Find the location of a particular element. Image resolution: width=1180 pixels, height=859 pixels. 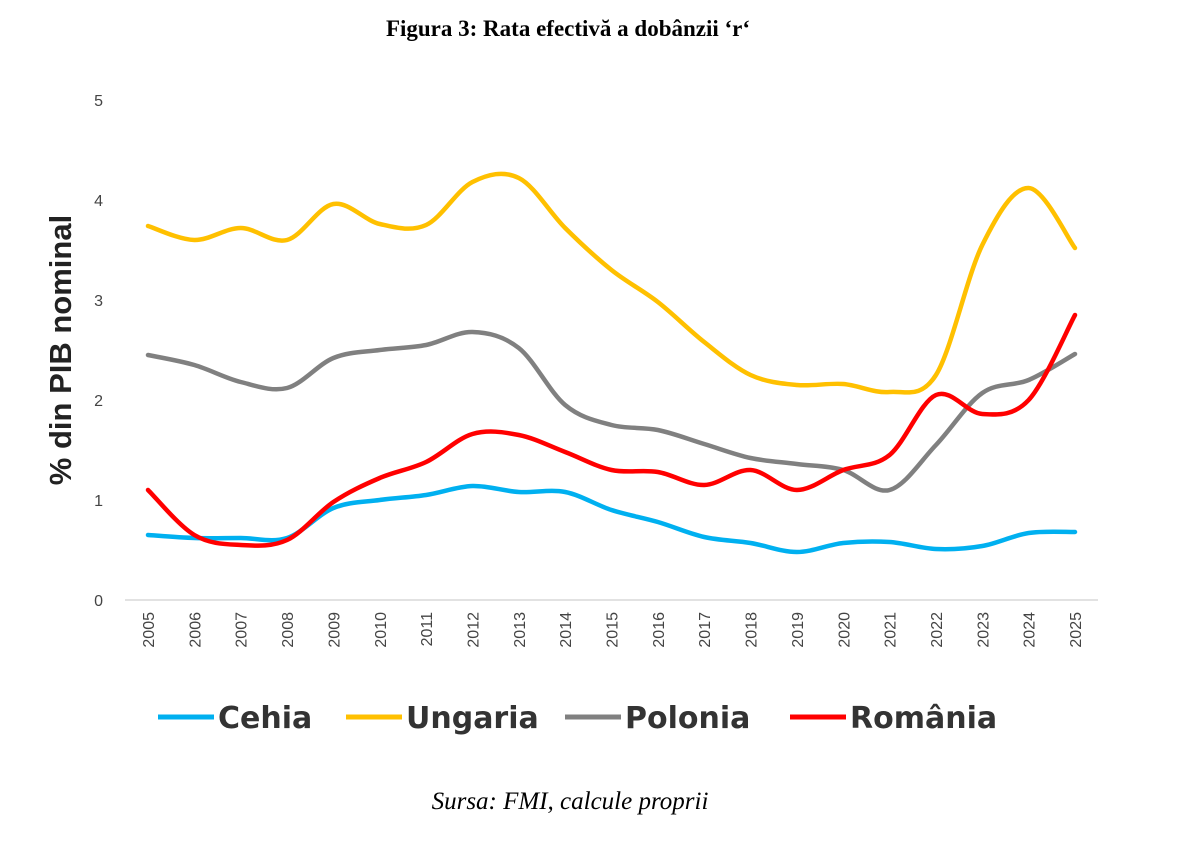

x-tick-label: 2024 is located at coordinates (1030, 630).